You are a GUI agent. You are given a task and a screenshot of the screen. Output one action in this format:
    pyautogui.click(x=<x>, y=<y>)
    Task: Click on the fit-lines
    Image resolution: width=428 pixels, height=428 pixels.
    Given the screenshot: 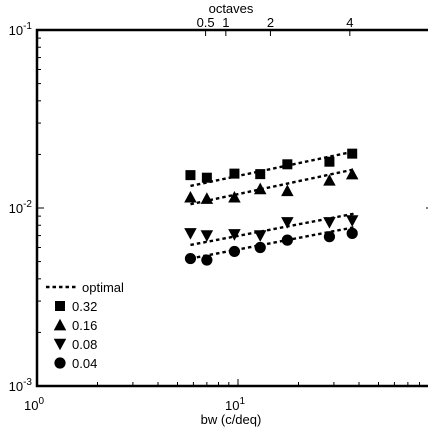 What is the action you would take?
    pyautogui.click(x=272, y=205)
    